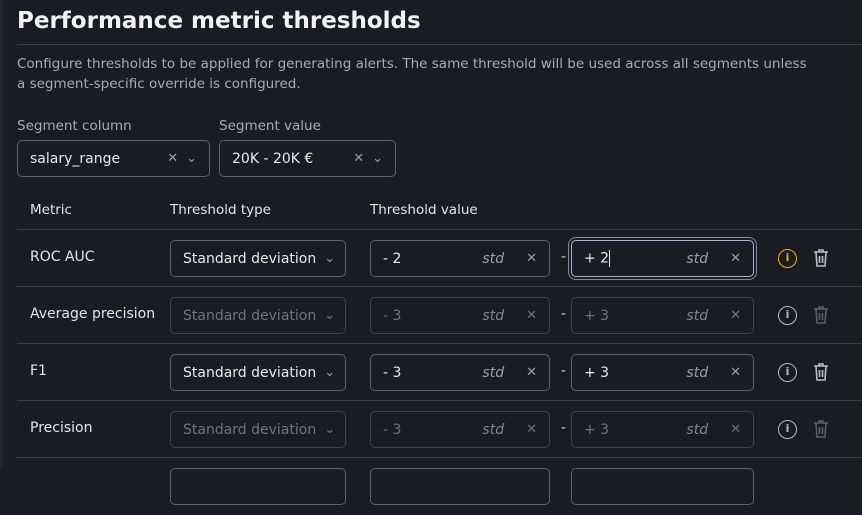 The height and width of the screenshot is (515, 862). Describe the element at coordinates (62, 257) in the screenshot. I see `metric-name: ROC AUC` at that location.